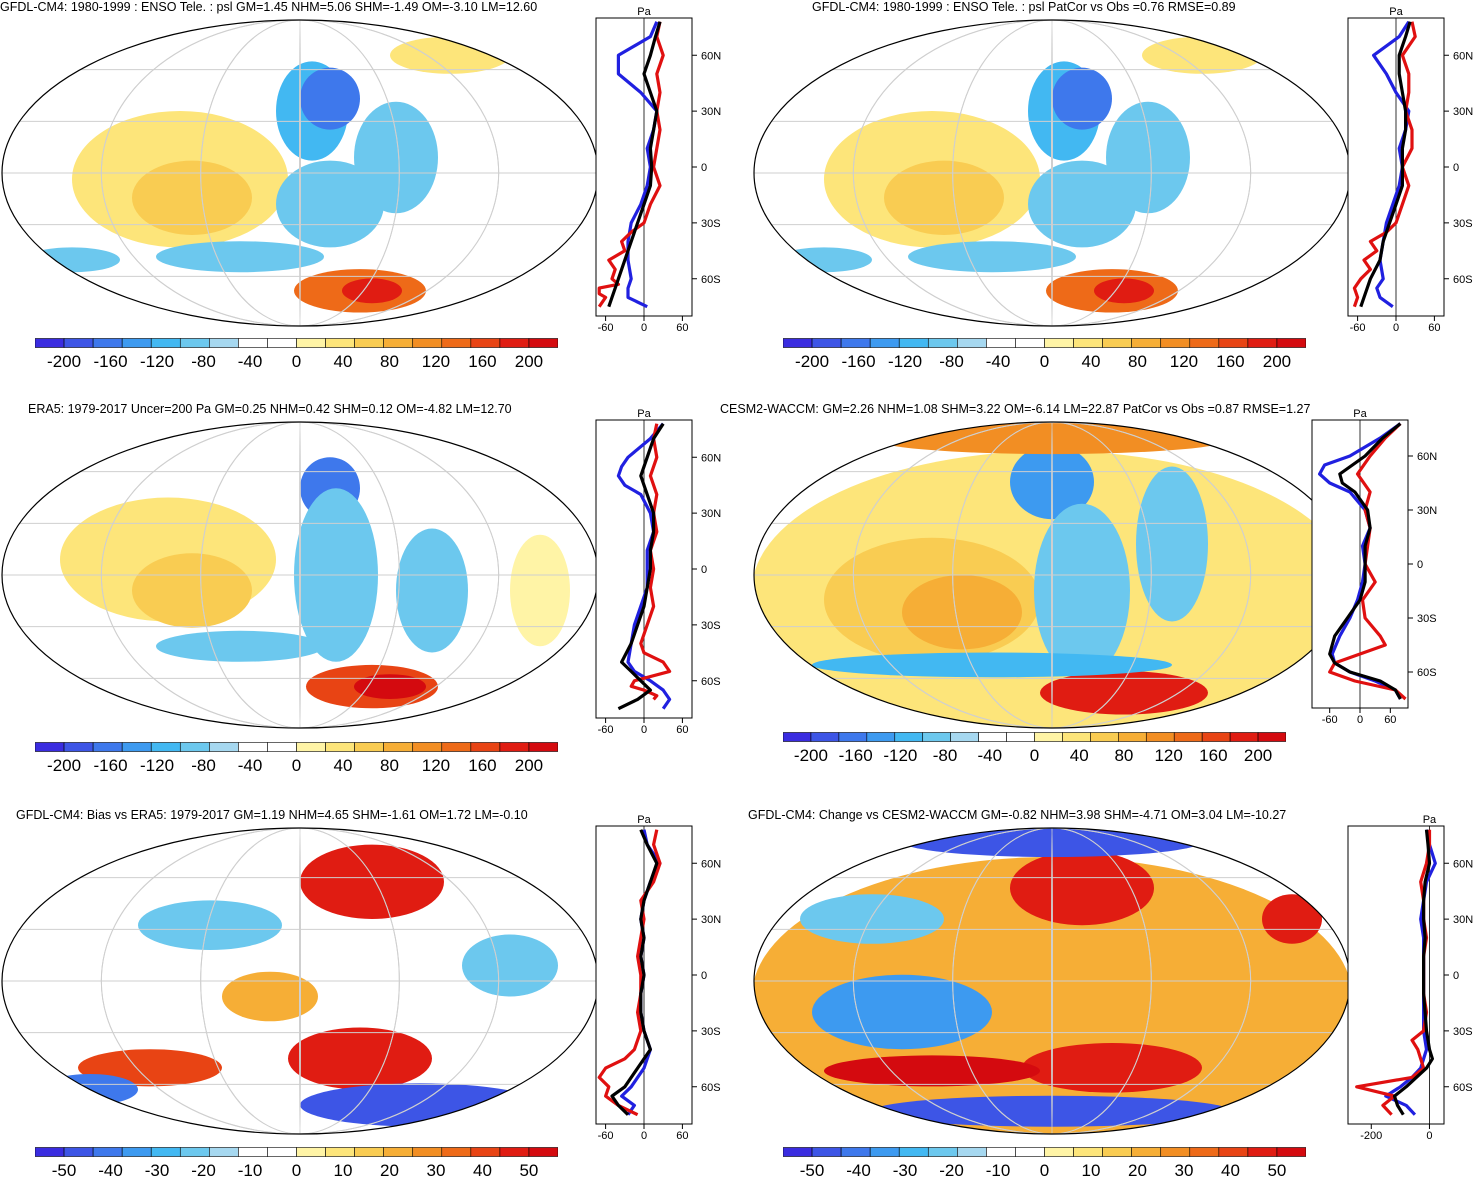 This screenshot has width=1483, height=1183. I want to click on x-tick-label: 0, so click(1360, 720).